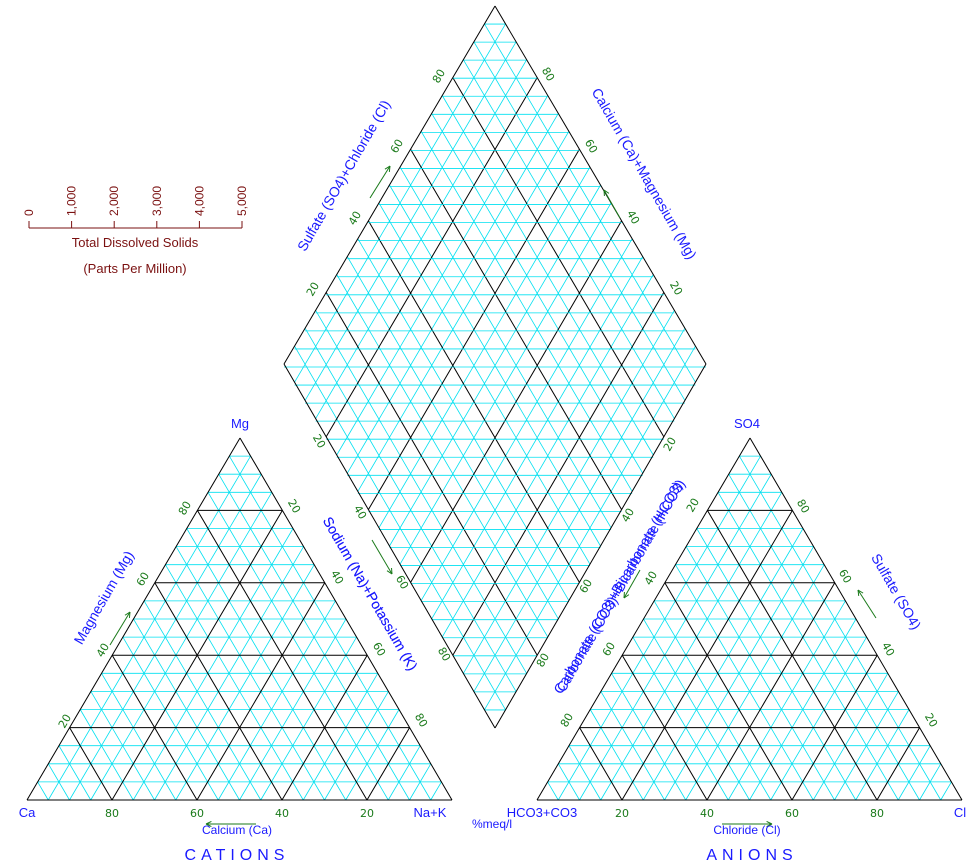  I want to click on diamond-upper-right-axis-label: Calcium (Ca)+Magnesium (Mg), so click(644, 173).